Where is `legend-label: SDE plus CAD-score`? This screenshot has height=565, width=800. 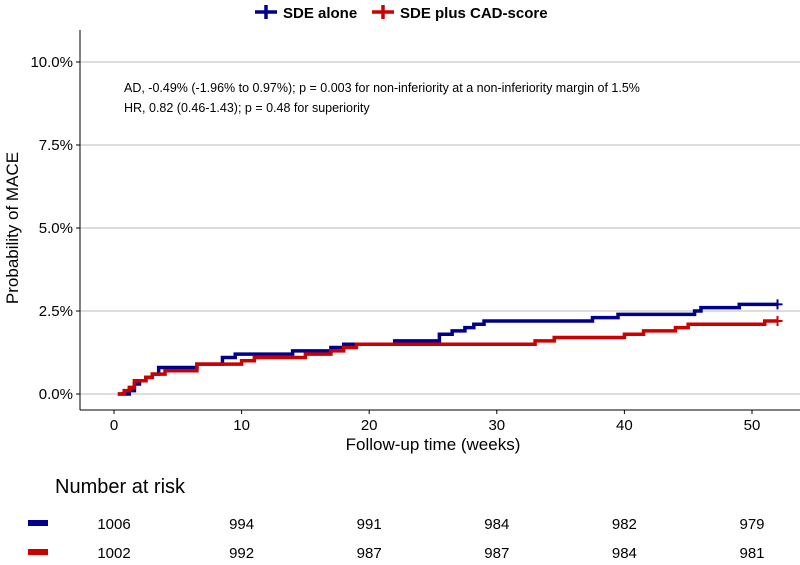
legend-label: SDE plus CAD-score is located at coordinates (474, 13).